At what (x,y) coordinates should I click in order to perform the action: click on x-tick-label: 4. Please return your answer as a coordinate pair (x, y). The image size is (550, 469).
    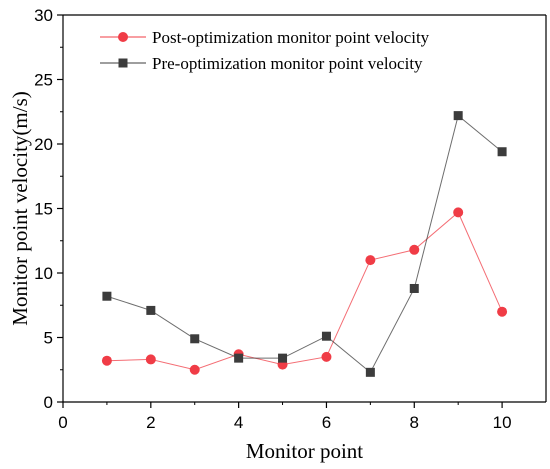
    Looking at the image, I should click on (238, 422).